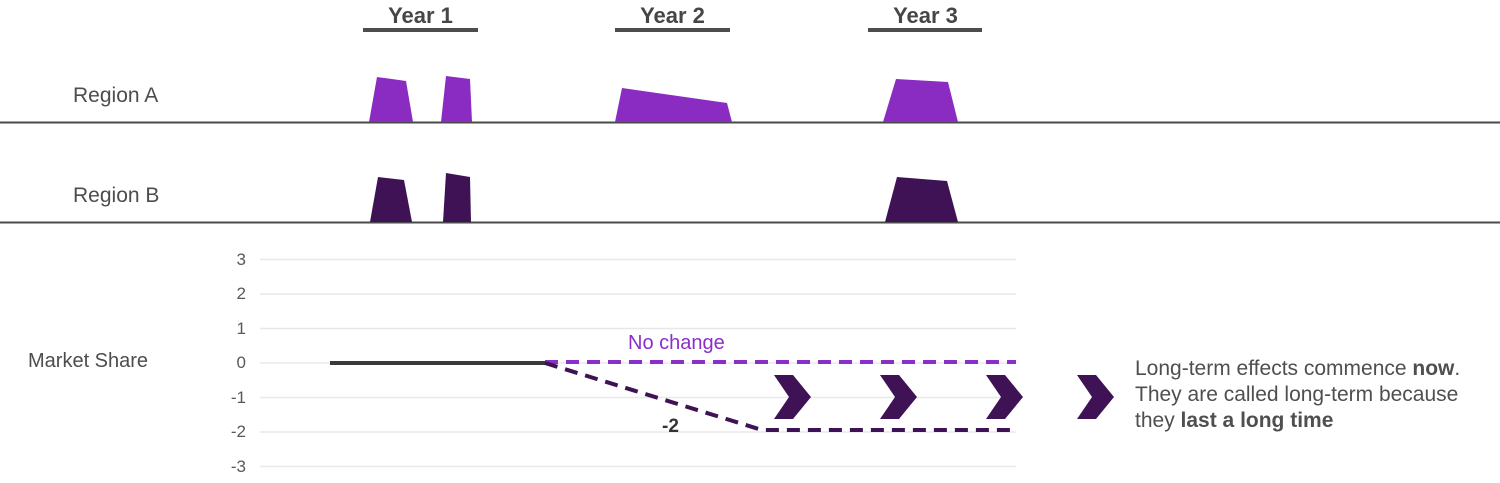 The height and width of the screenshot is (483, 1500). Describe the element at coordinates (925, 15) in the screenshot. I see `year3-label: Year 3` at that location.